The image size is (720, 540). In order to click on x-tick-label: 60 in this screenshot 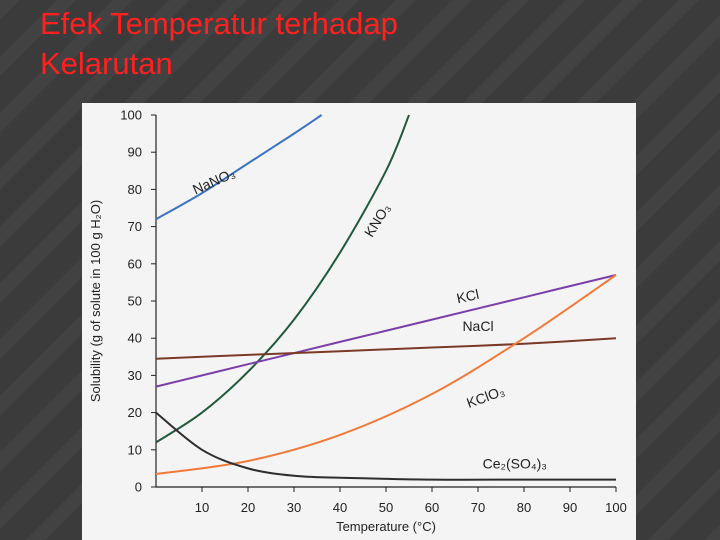, I will do `click(432, 507)`.